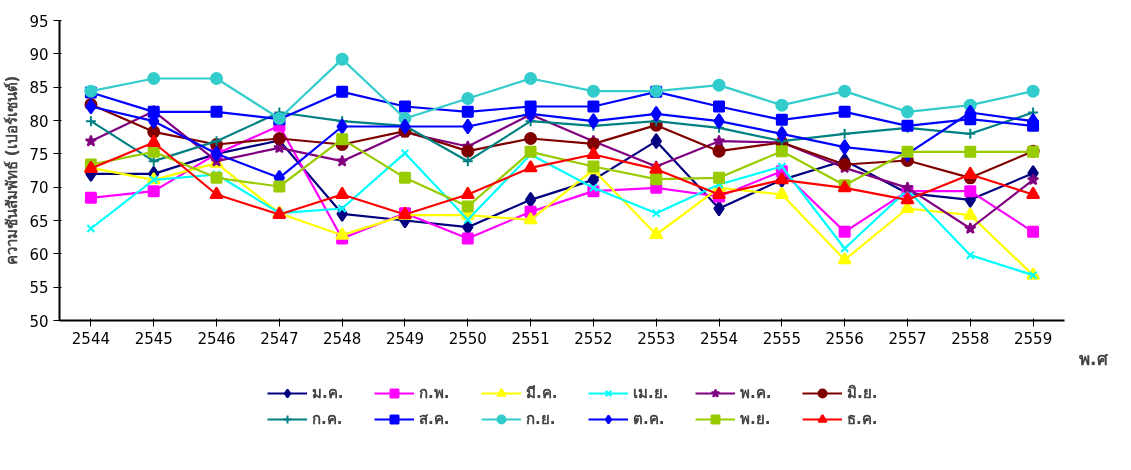 Image resolution: width=1131 pixels, height=470 pixels. Describe the element at coordinates (719, 338) in the screenshot. I see `x-tick-label: 2554` at that location.